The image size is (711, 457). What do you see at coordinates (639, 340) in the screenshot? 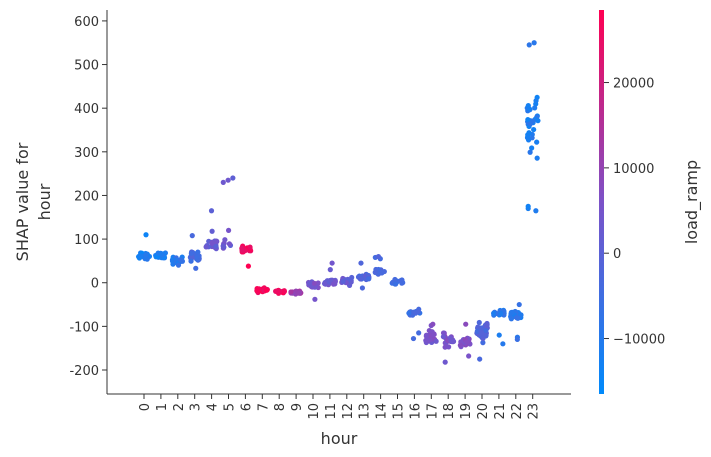
I see `colorbar-tick-label: −10000` at bounding box center [639, 340].